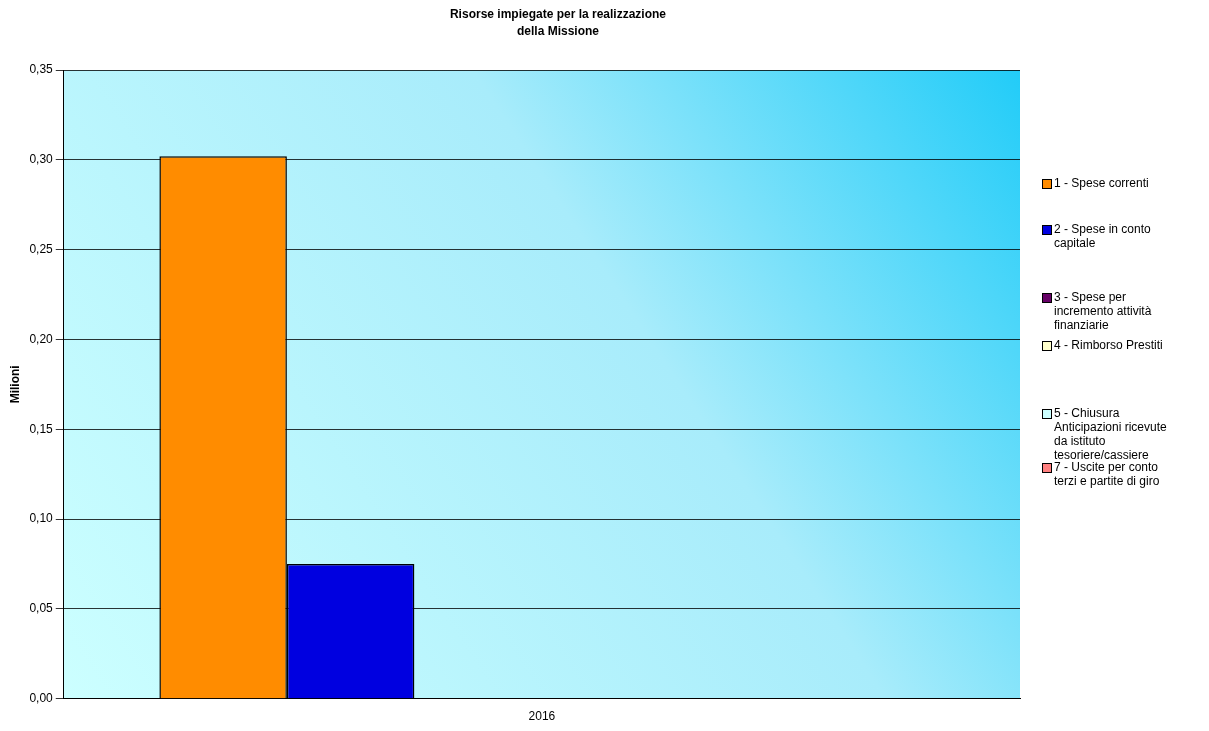 Image resolution: width=1209 pixels, height=731 pixels. What do you see at coordinates (558, 23) in the screenshot?
I see `chart-title: Risorse impiegate per la realizzazione della Missione` at bounding box center [558, 23].